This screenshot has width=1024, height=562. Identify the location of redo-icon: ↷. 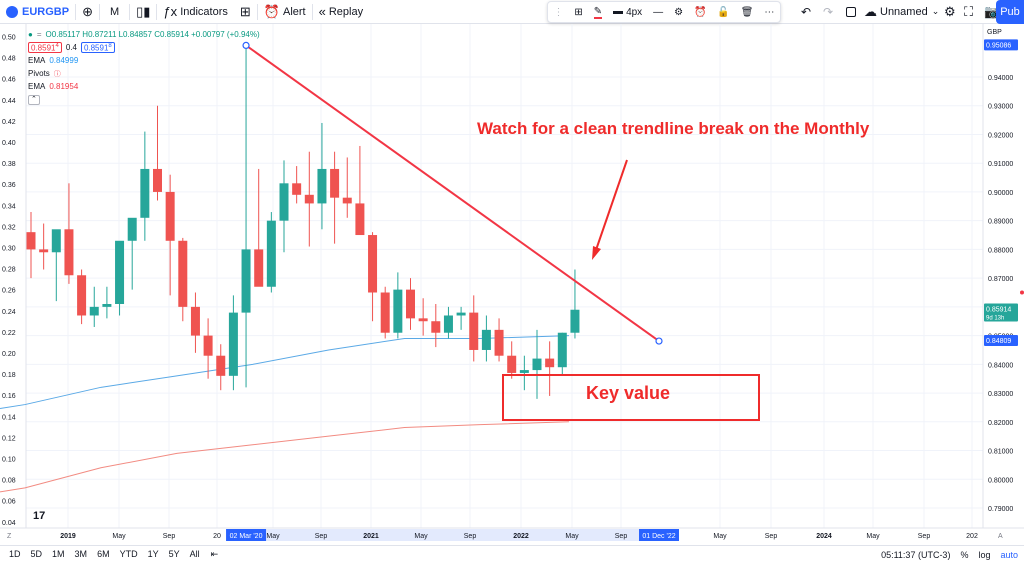
(828, 11).